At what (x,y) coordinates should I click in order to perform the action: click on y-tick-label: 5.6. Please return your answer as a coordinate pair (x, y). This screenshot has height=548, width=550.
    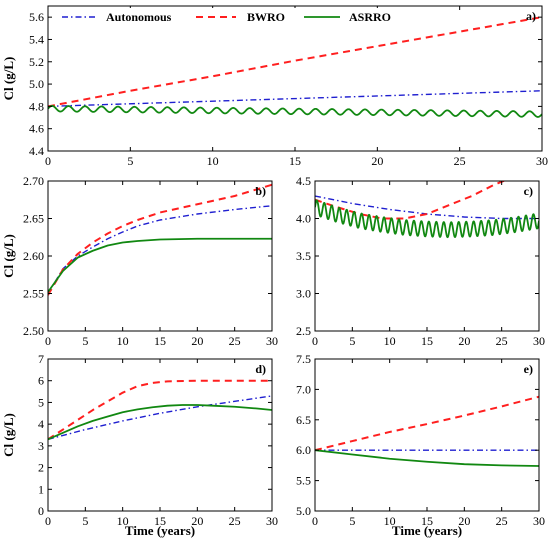
    Looking at the image, I should click on (36, 17).